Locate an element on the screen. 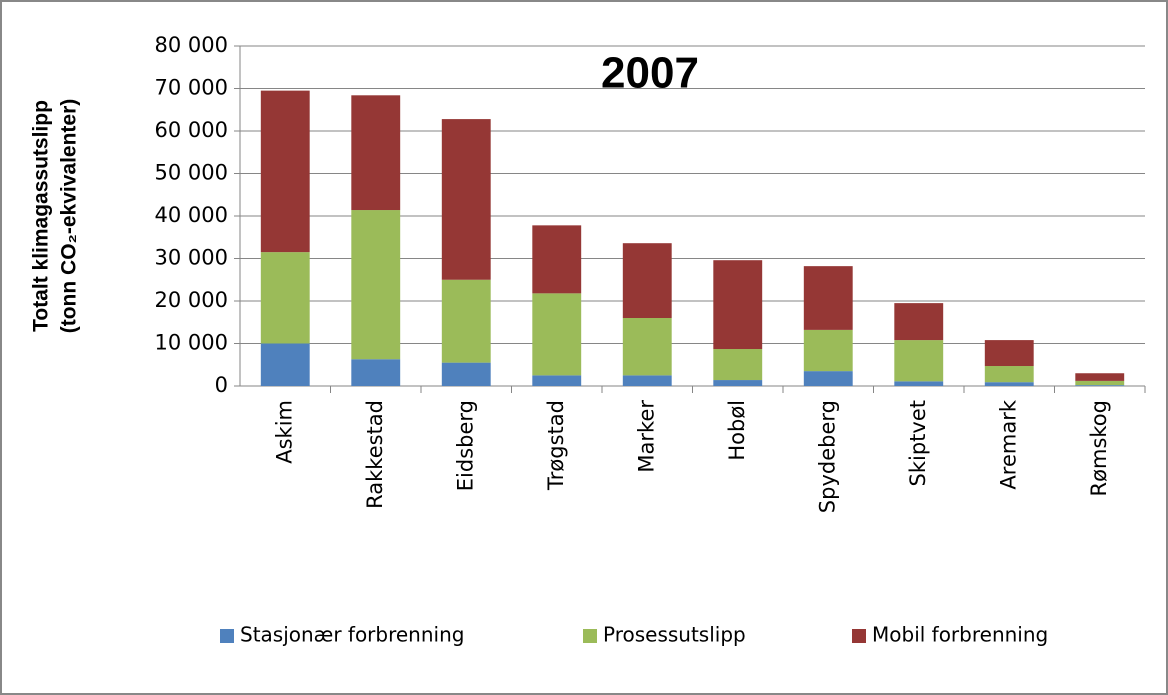 The width and height of the screenshot is (1168, 695). x-tick-label: Askim is located at coordinates (284, 432).